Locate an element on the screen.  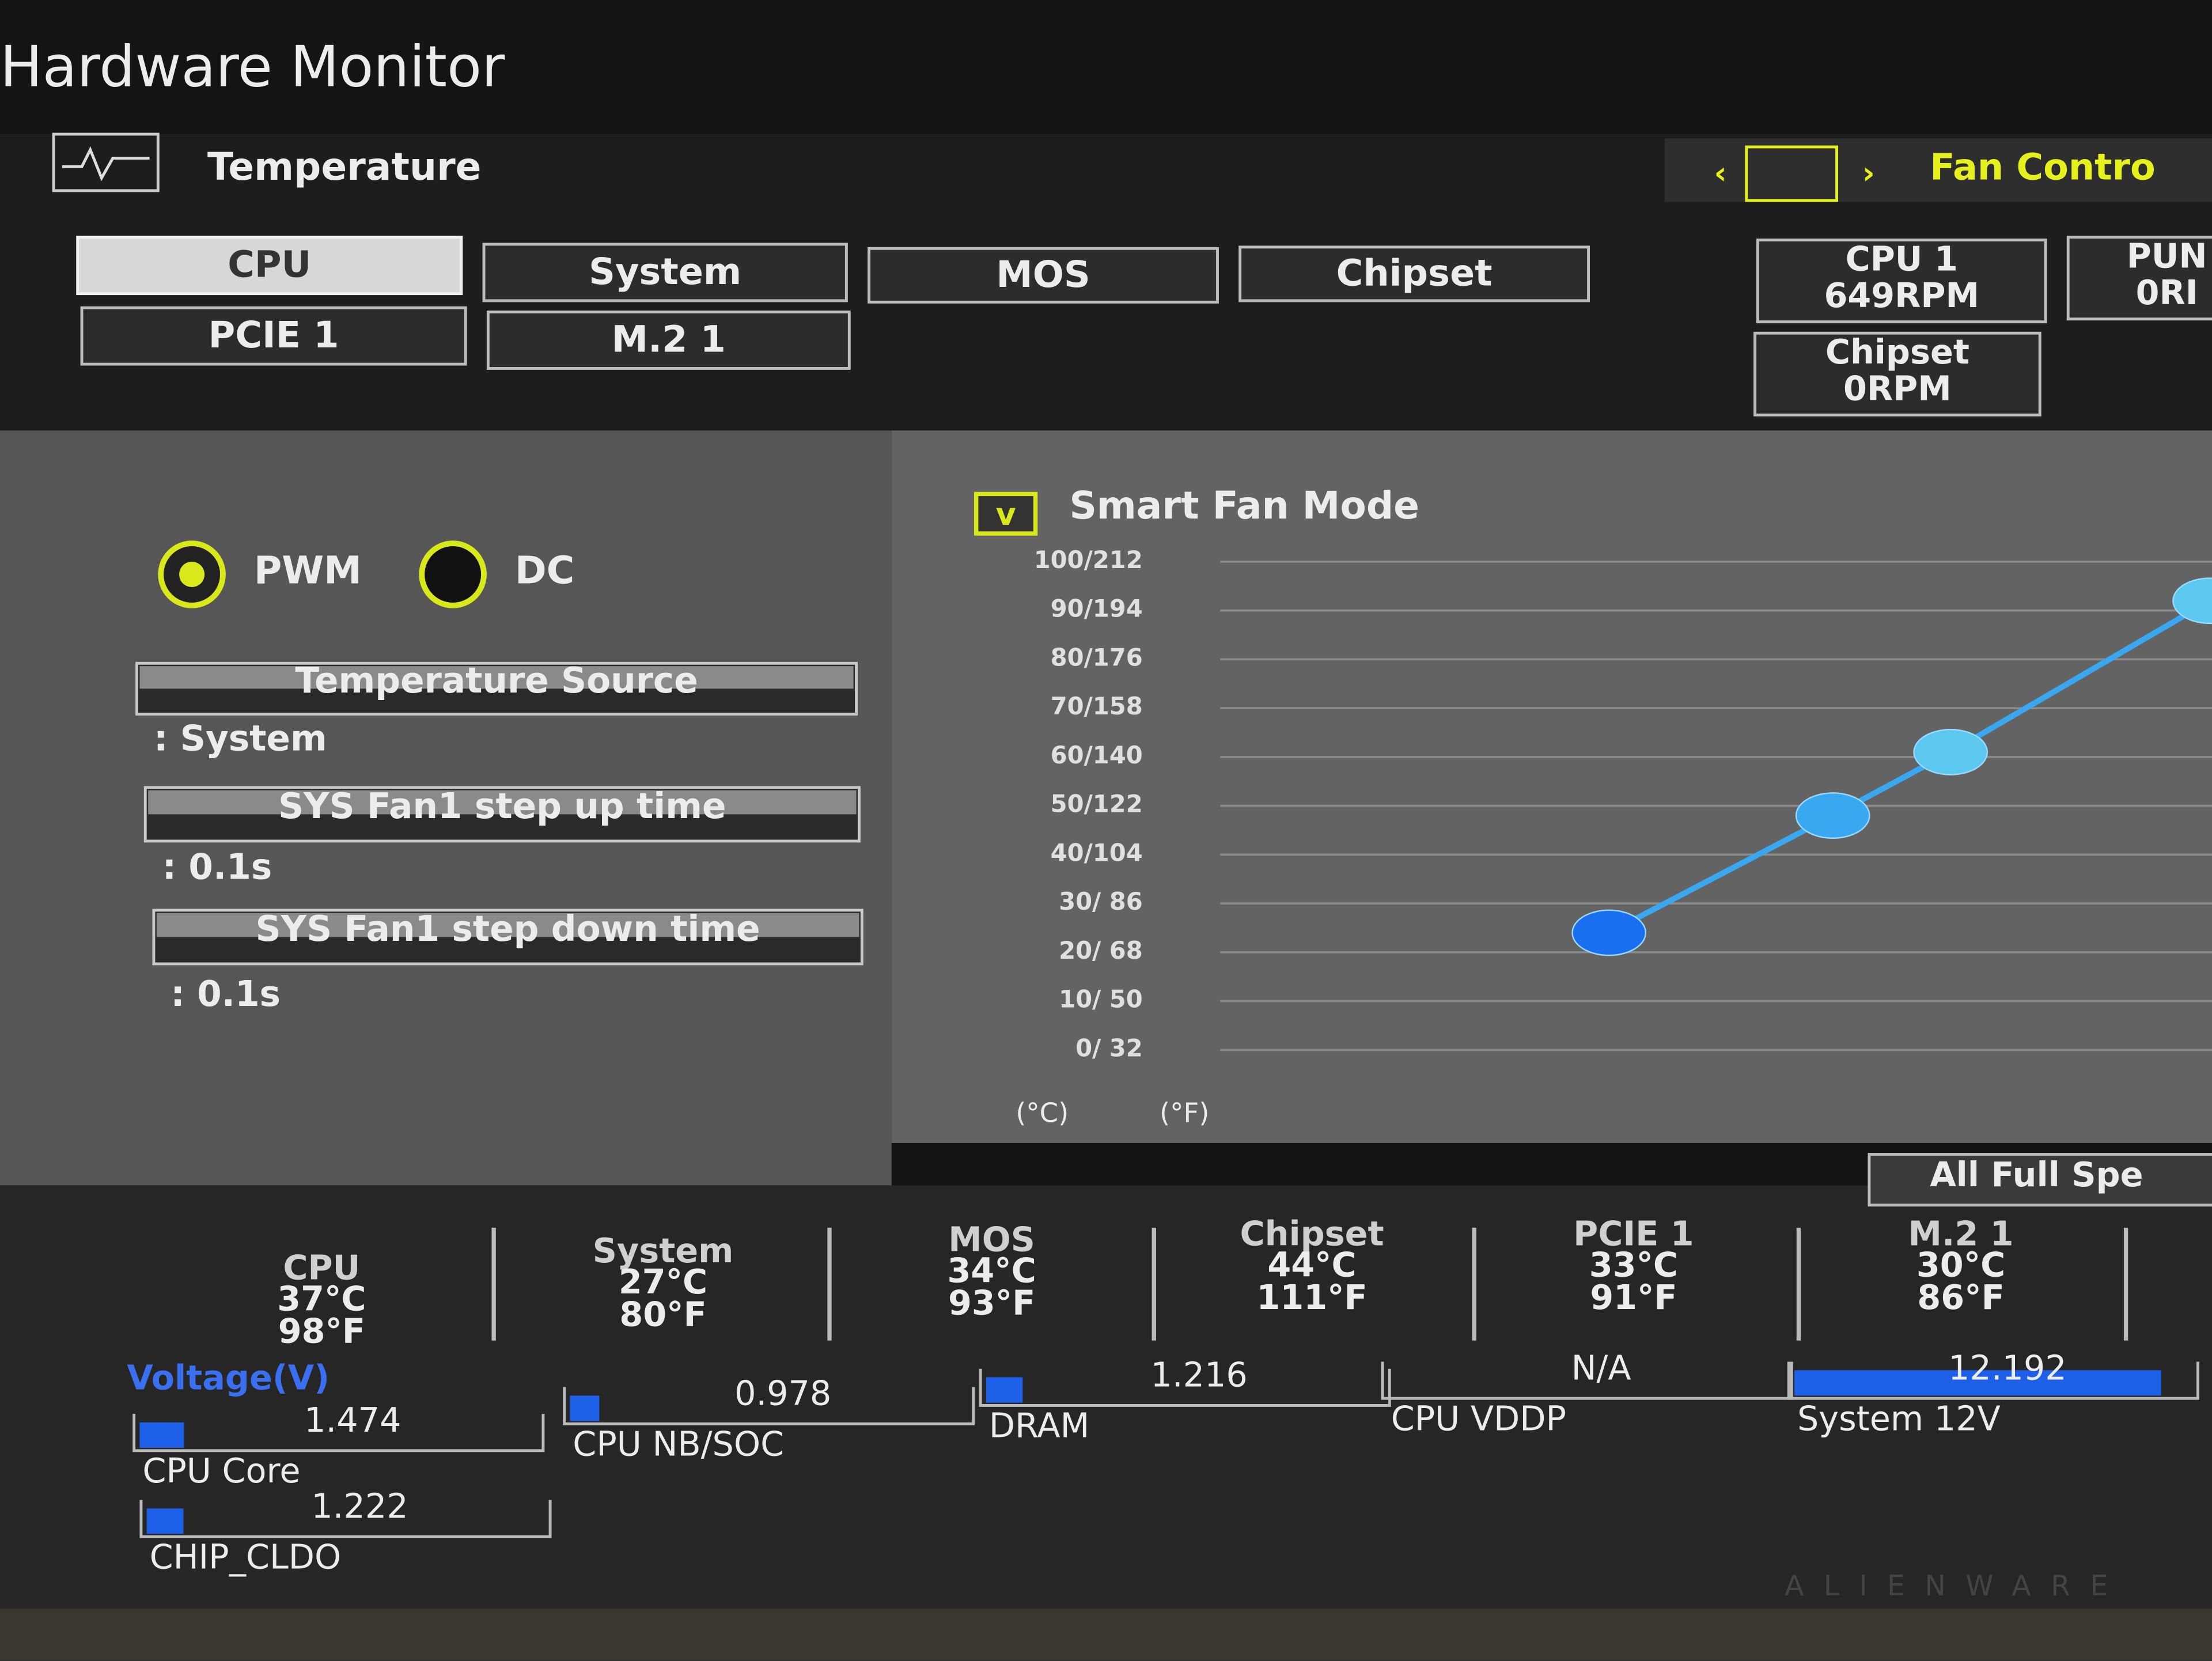
voltage-name: CPU NB/SOC is located at coordinates (678, 1444).